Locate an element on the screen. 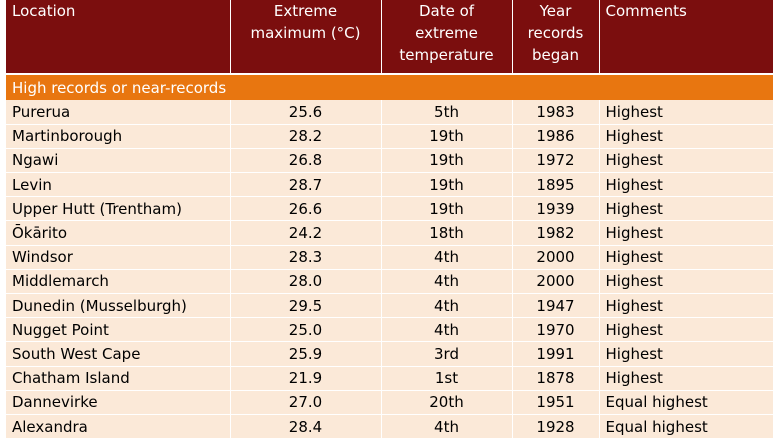 This screenshot has width=773, height=439. header-location: Location is located at coordinates (118, 37).